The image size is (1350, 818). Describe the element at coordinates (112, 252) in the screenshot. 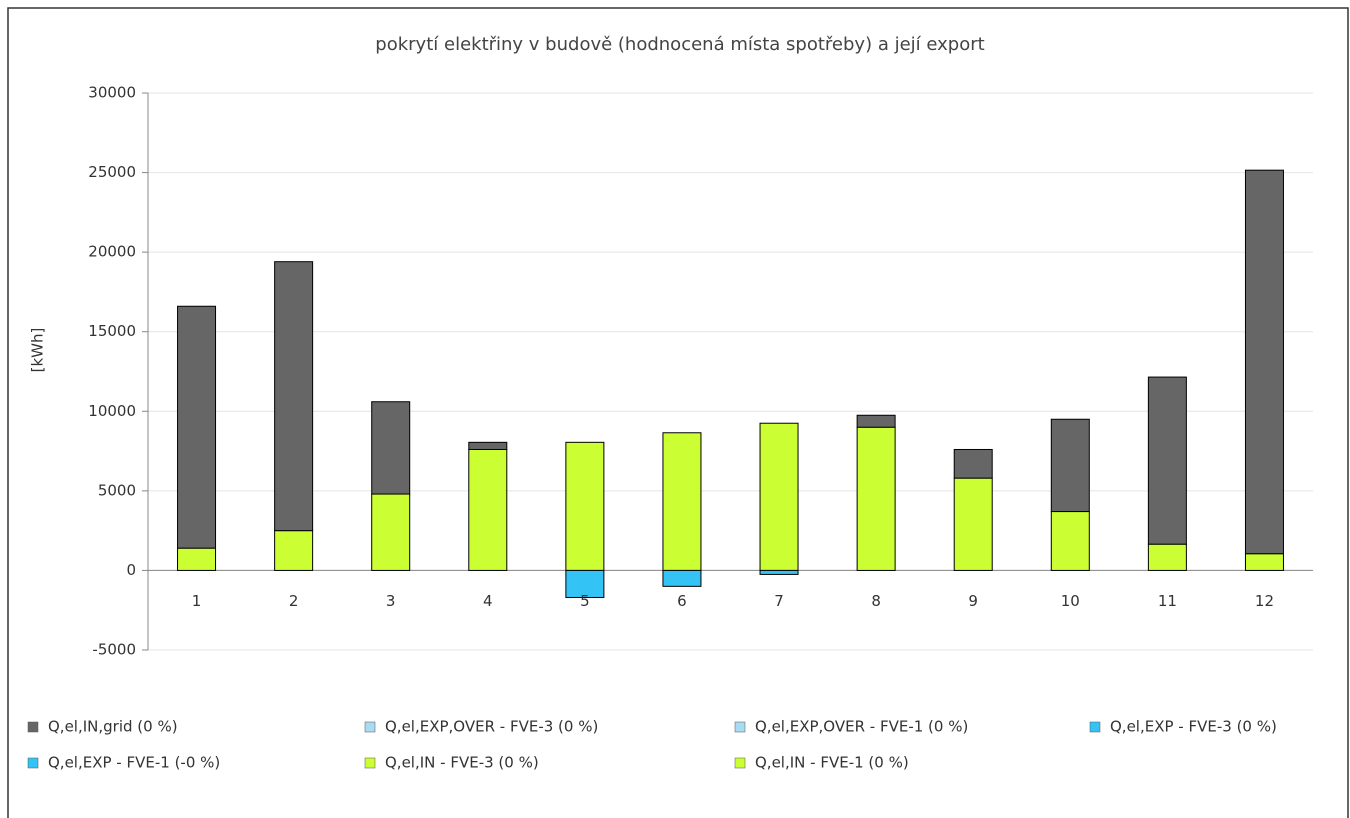

I see `y-tick-label: 20000` at that location.